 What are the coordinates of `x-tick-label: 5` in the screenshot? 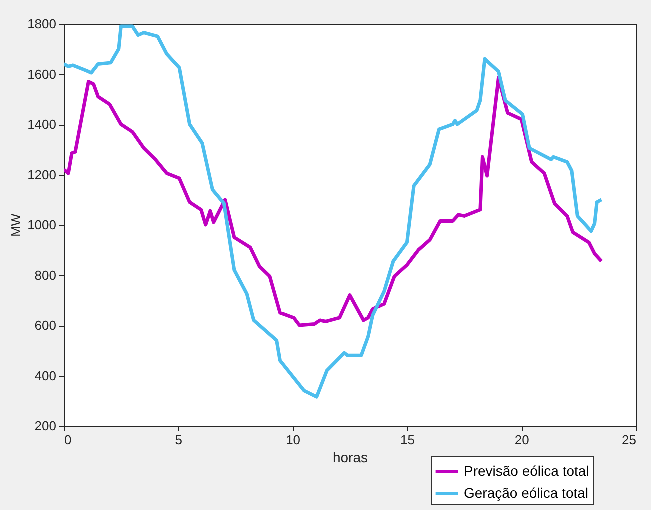 It's located at (179, 440).